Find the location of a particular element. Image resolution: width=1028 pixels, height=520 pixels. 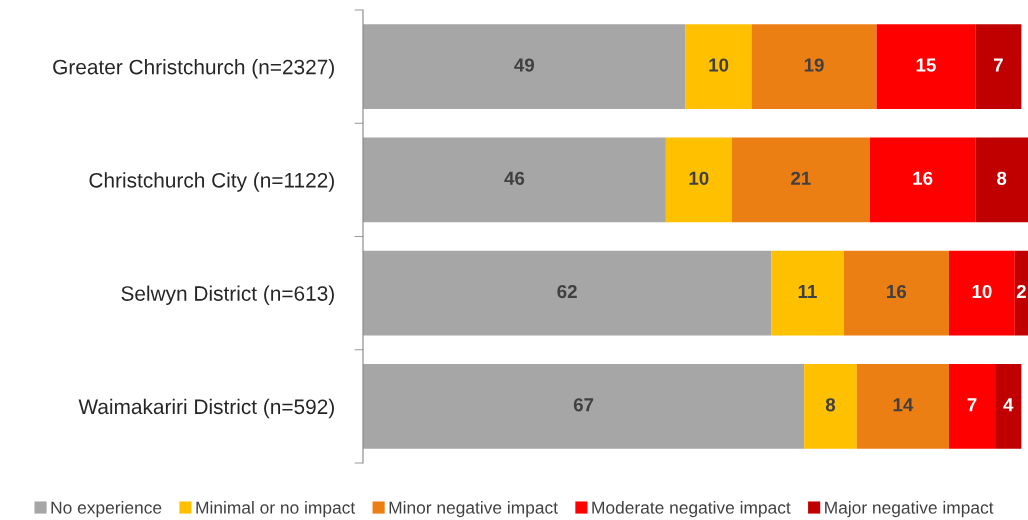

data-label: 62 is located at coordinates (567, 291).